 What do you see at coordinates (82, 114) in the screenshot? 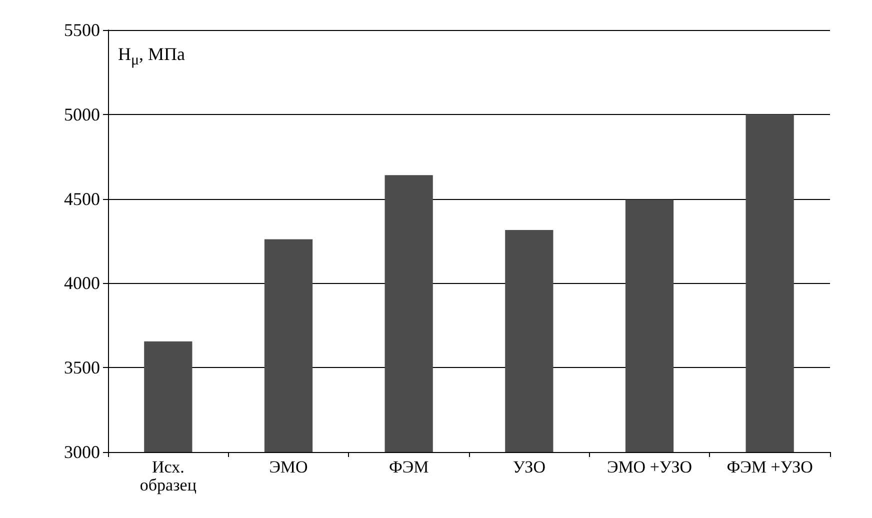
I see `y-tick-label: 5000` at bounding box center [82, 114].